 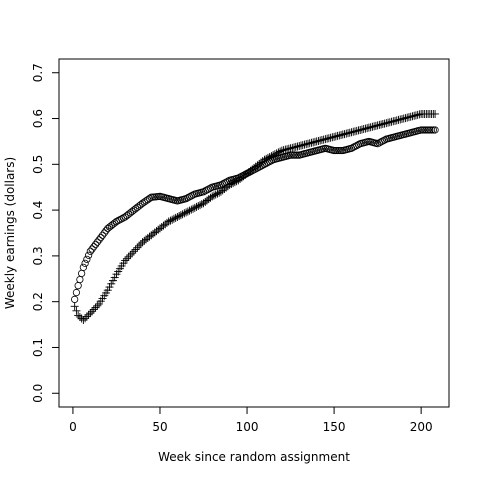 What do you see at coordinates (334, 427) in the screenshot?
I see `x-tick-label: 150` at bounding box center [334, 427].